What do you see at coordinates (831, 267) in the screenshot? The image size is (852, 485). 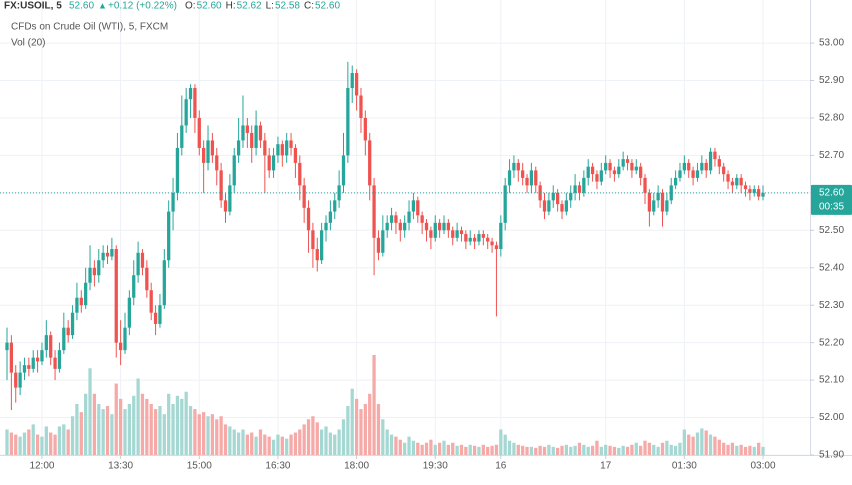 I see `y-tick-label: 52.40` at bounding box center [831, 267].